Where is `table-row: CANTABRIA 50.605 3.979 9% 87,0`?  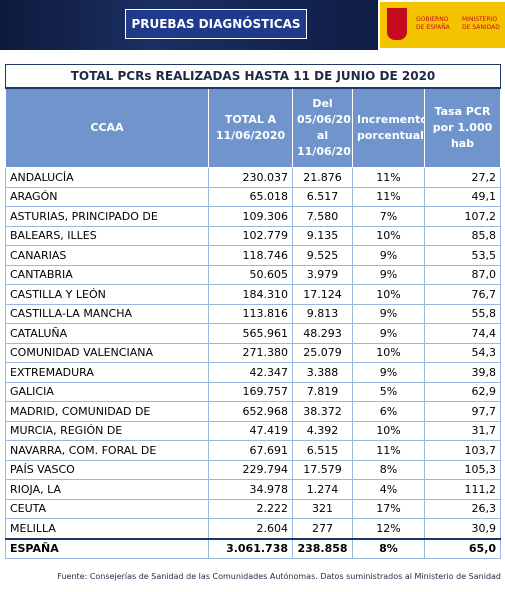 table-row: CANTABRIA 50.605 3.979 9% 87,0 is located at coordinates (253, 274).